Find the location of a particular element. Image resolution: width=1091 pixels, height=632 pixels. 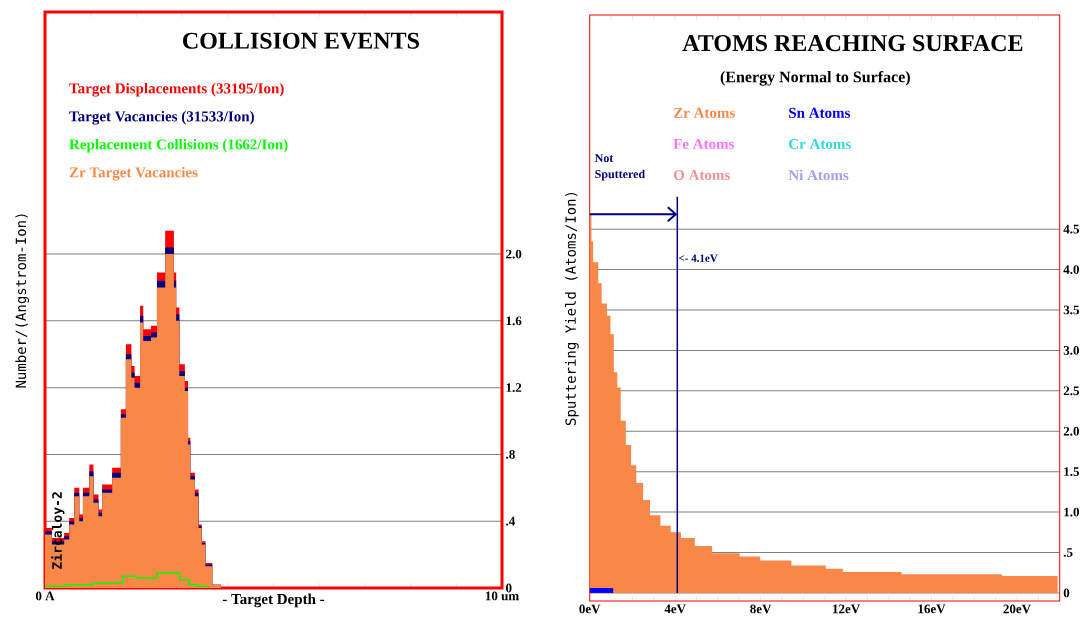

y-tick-label: .5 is located at coordinates (1068, 552).